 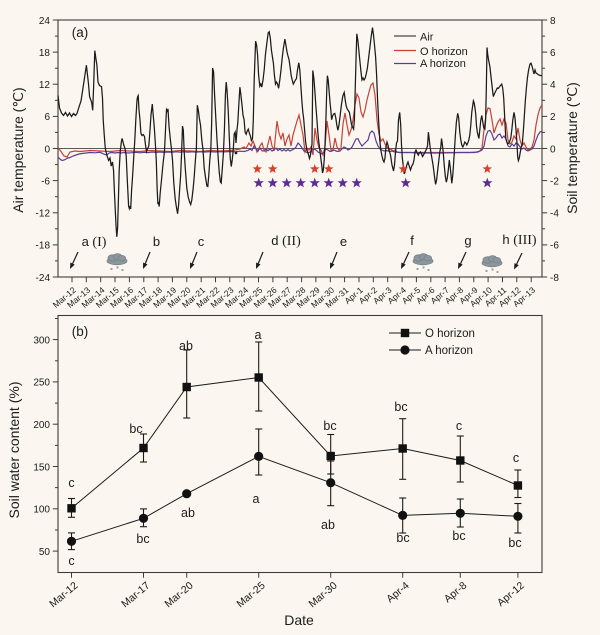 I want to click on svg-text: e, so click(x=343, y=241).